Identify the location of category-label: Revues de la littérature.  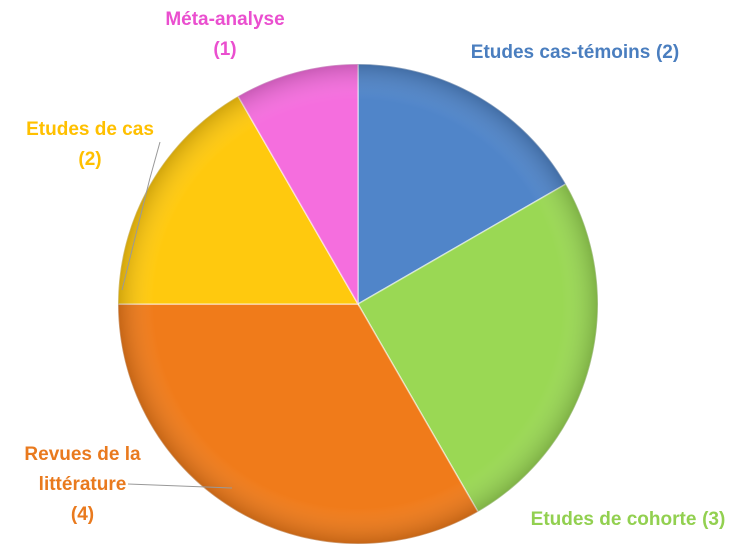
(82, 469).